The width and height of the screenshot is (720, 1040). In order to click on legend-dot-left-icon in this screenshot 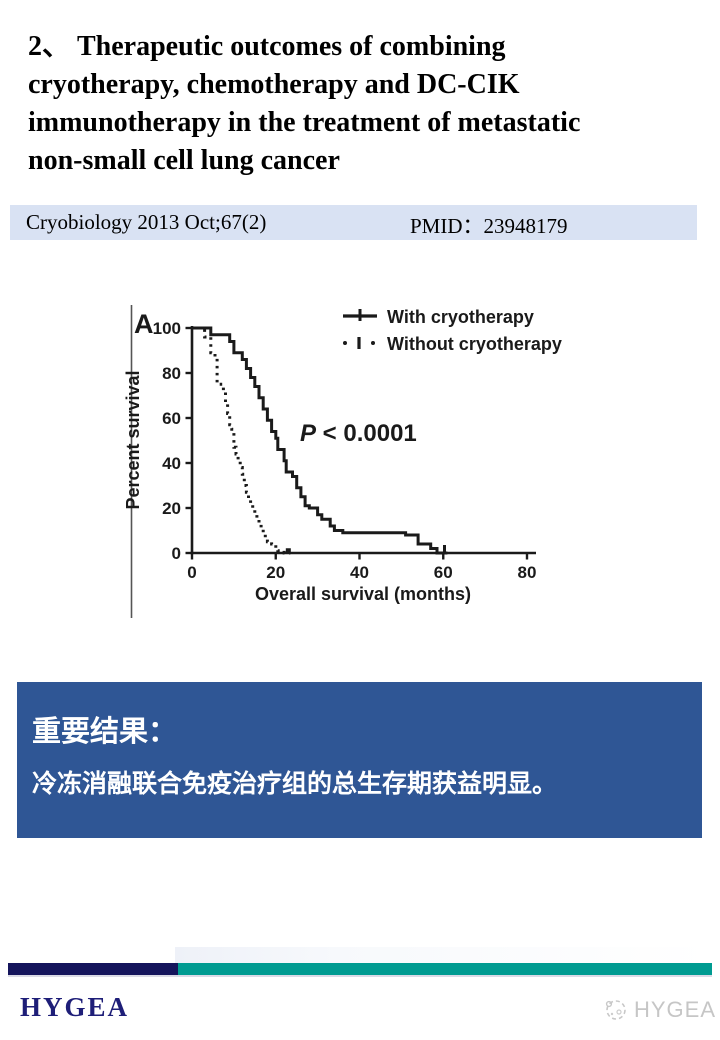, I will do `click(345, 343)`.